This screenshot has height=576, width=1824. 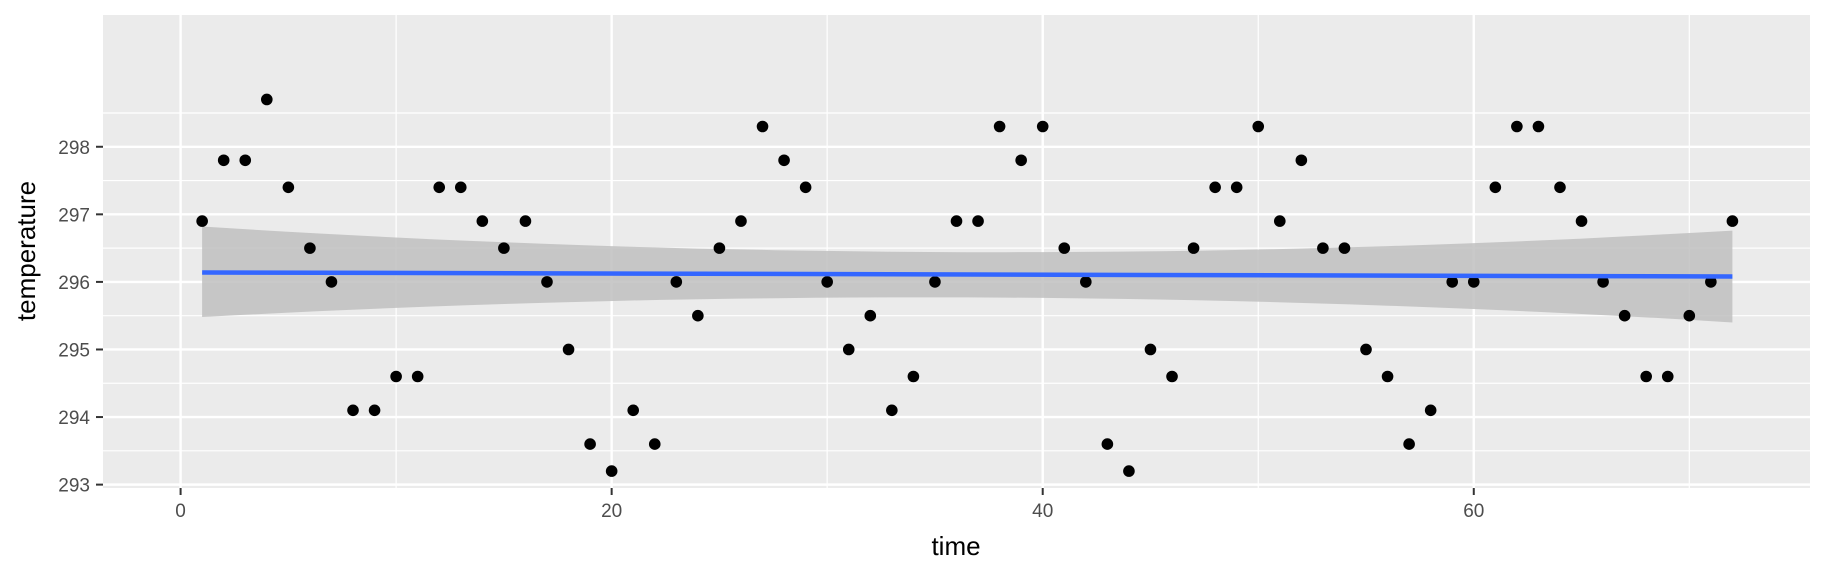 I want to click on x-tick-label: 0, so click(x=180, y=511).